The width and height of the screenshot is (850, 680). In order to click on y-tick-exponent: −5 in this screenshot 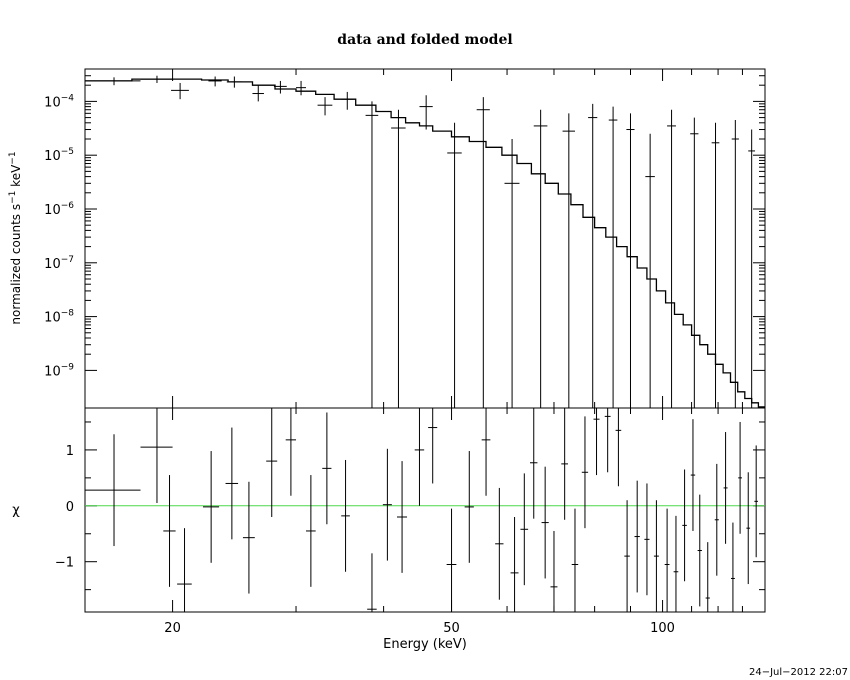, I will do `click(67, 152)`.